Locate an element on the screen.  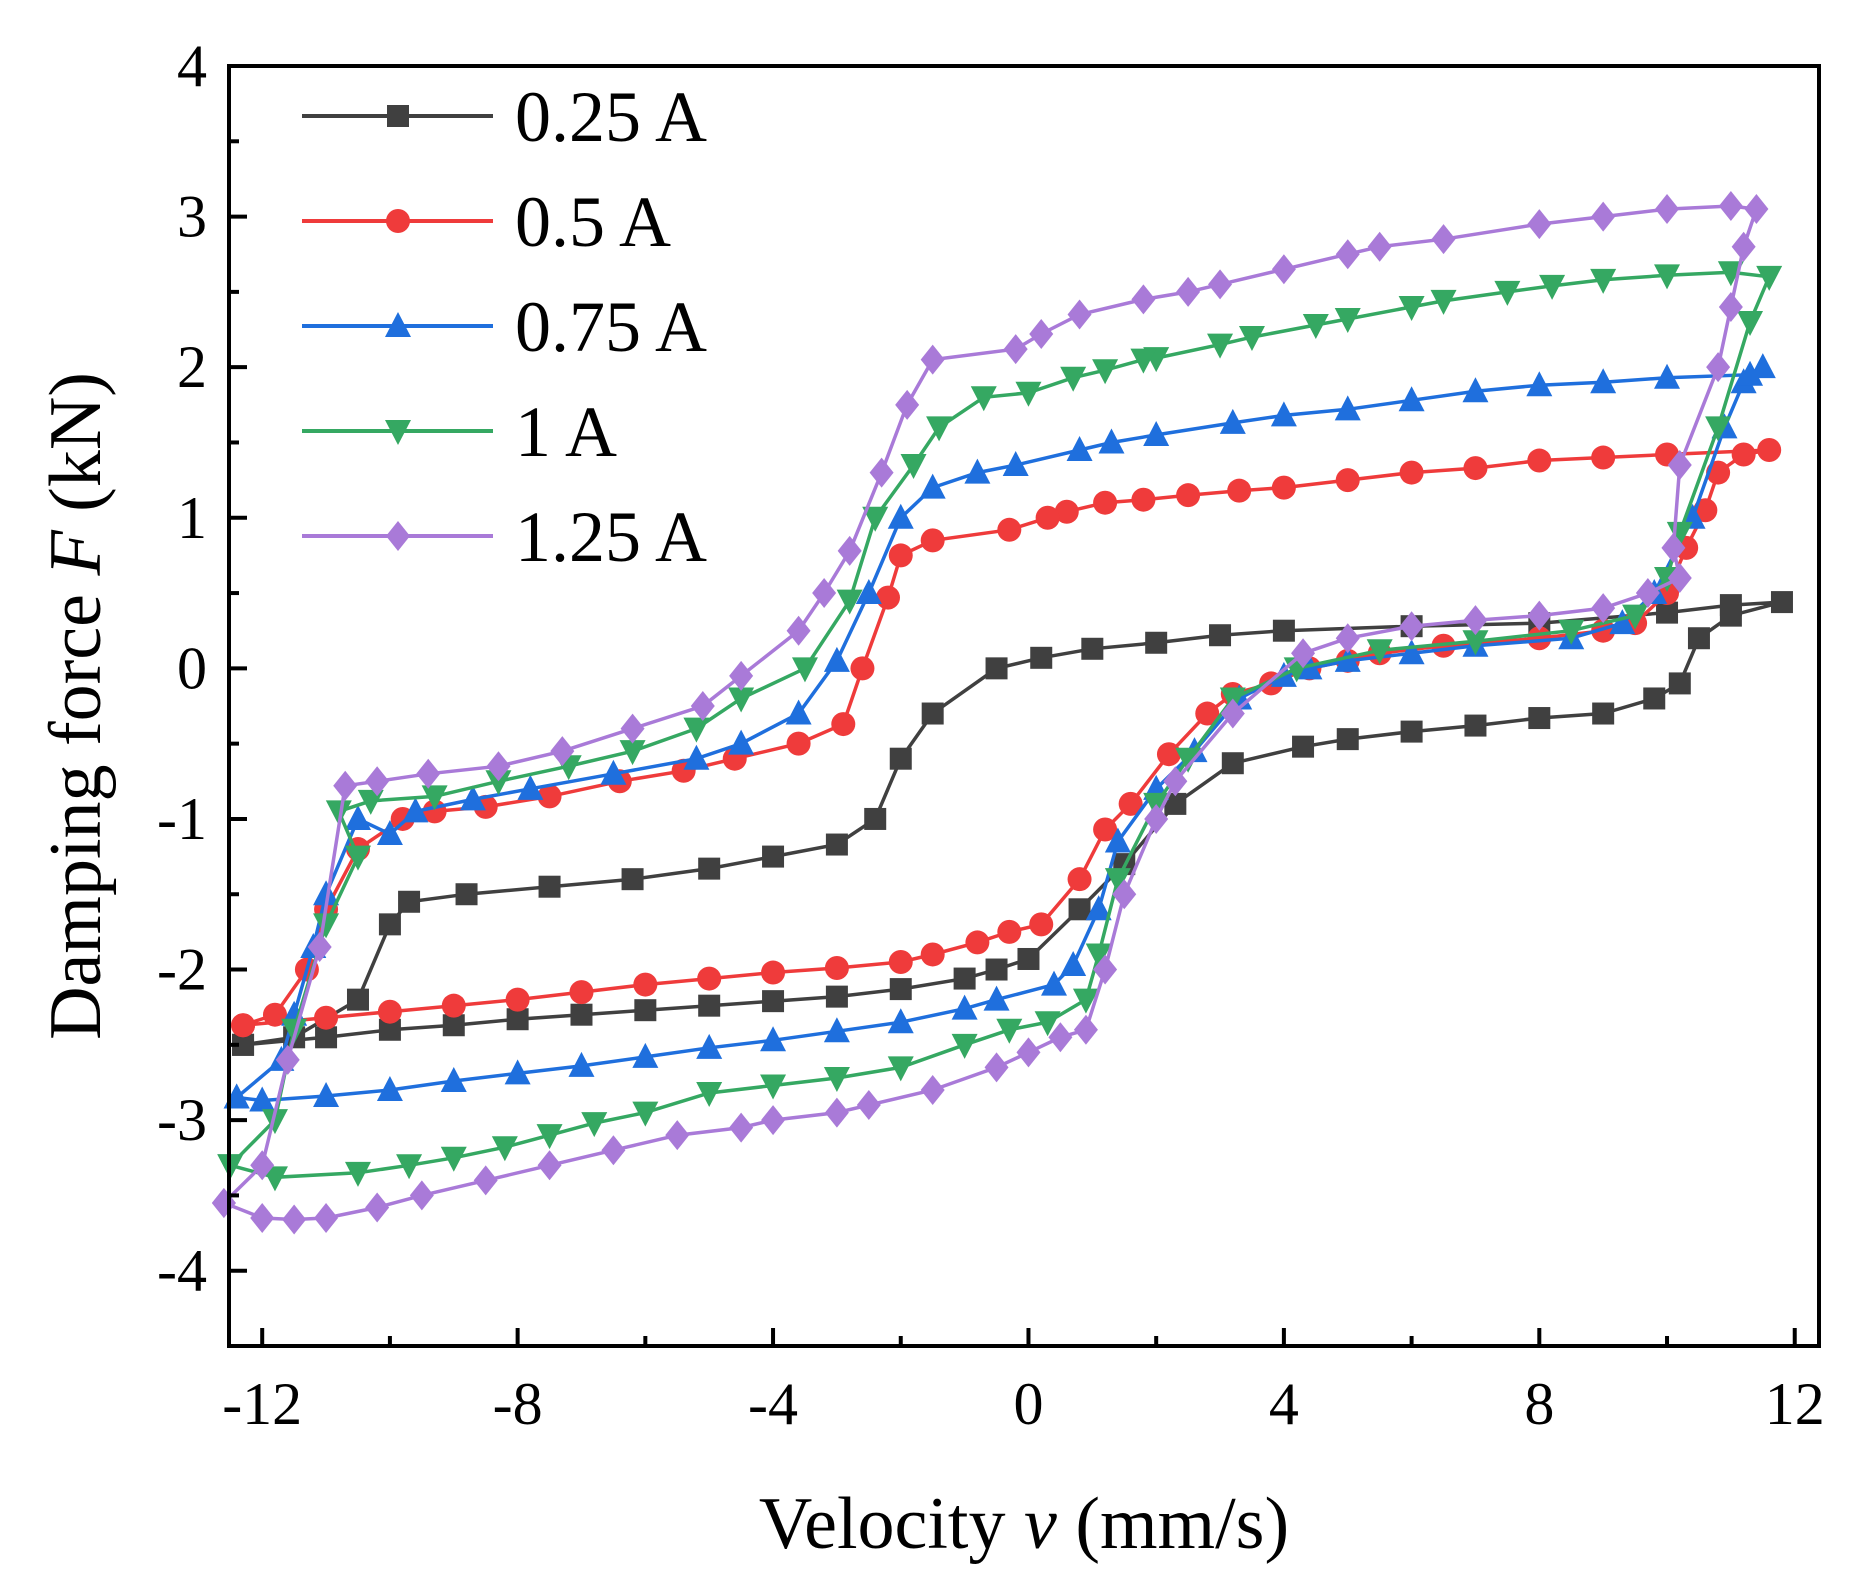
legend-label: 0.25 A is located at coordinates (611, 117).